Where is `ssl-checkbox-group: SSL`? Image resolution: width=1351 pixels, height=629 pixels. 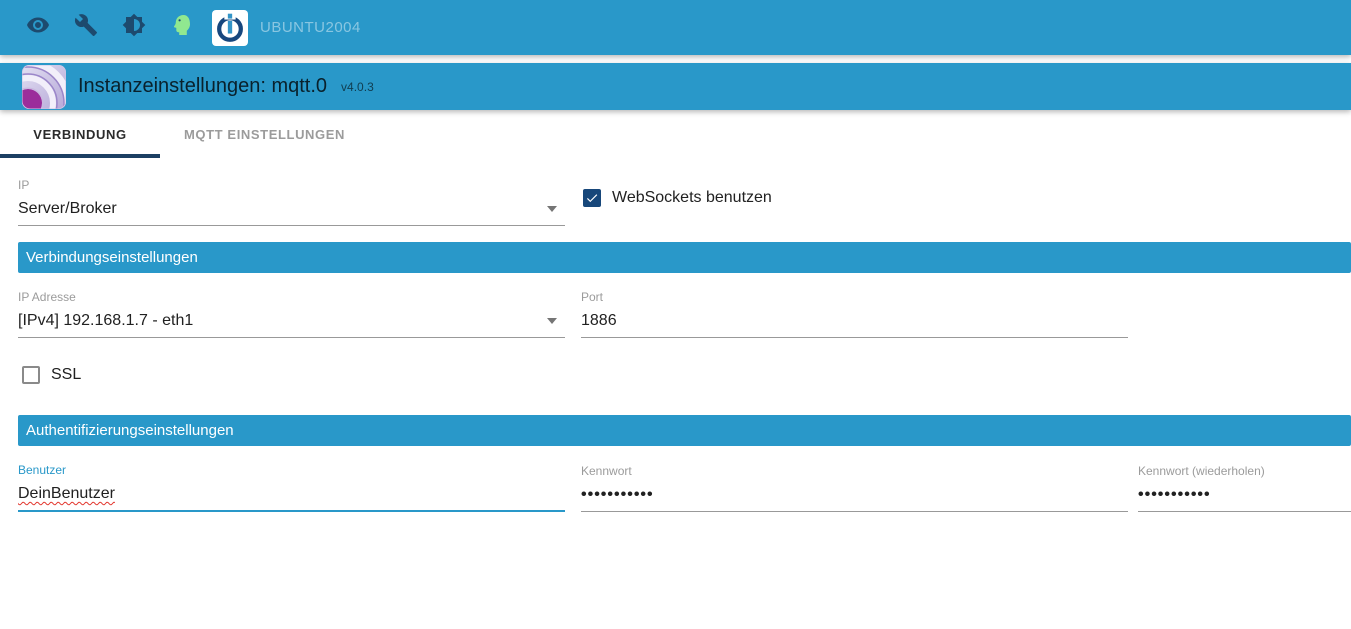 ssl-checkbox-group: SSL is located at coordinates (51, 375).